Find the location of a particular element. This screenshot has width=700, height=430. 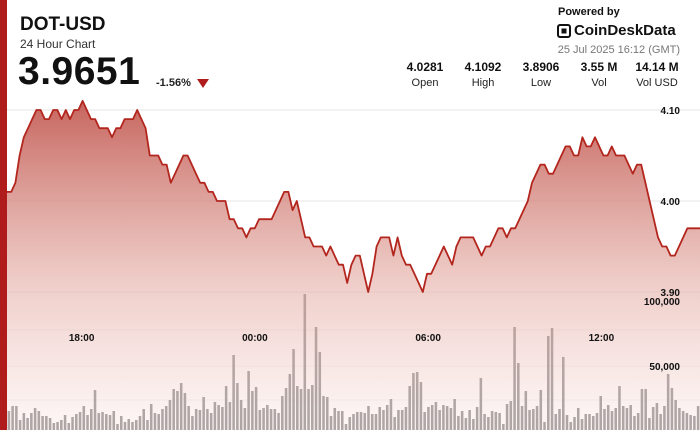

x-tick-label: 18:00 is located at coordinates (82, 338).